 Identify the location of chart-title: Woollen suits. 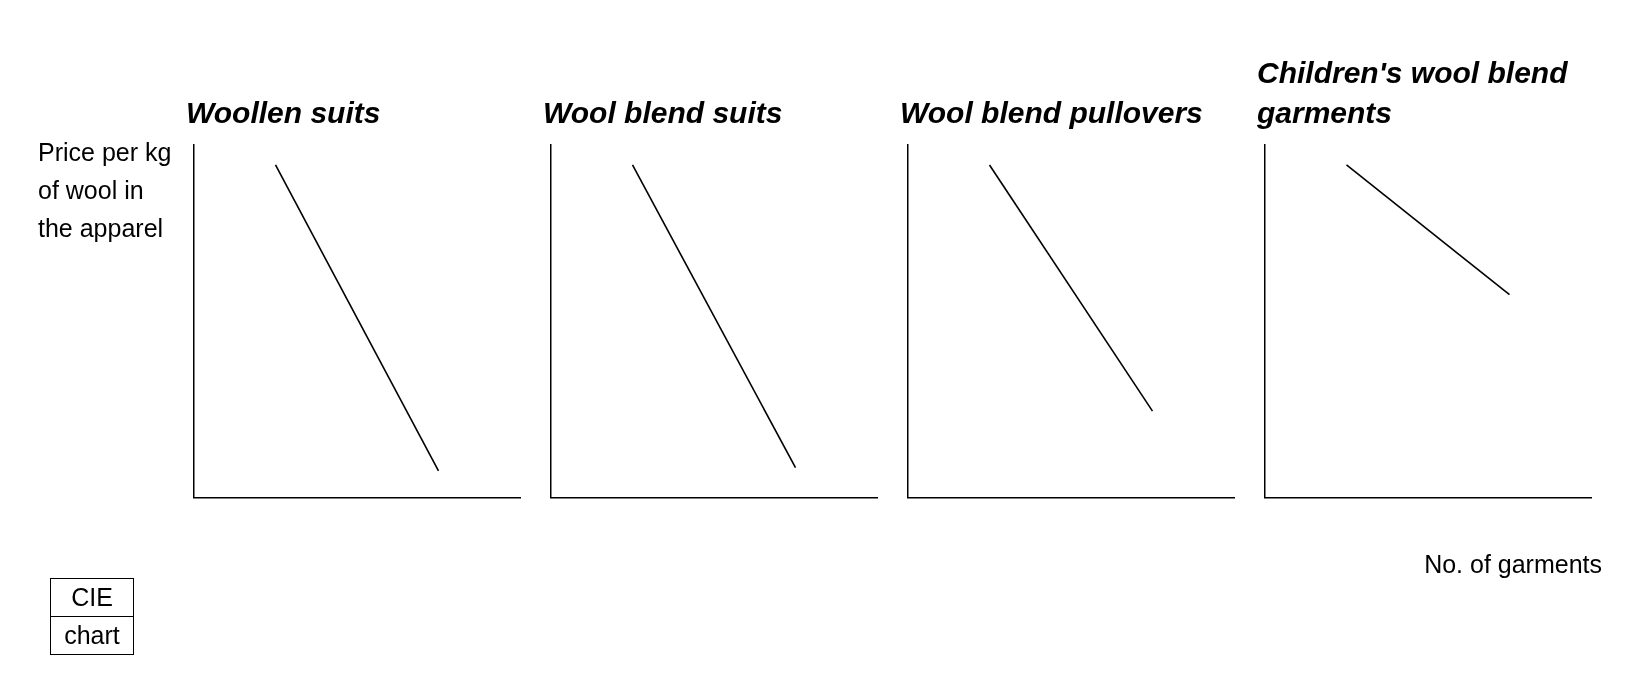
(284, 113).